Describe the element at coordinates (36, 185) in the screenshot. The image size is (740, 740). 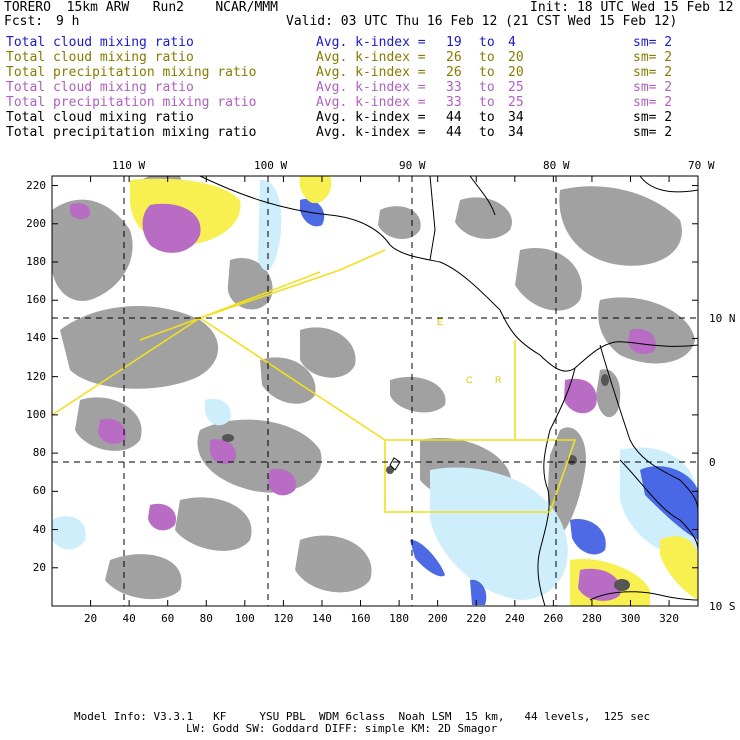
I see `y-tick-label: 220` at that location.